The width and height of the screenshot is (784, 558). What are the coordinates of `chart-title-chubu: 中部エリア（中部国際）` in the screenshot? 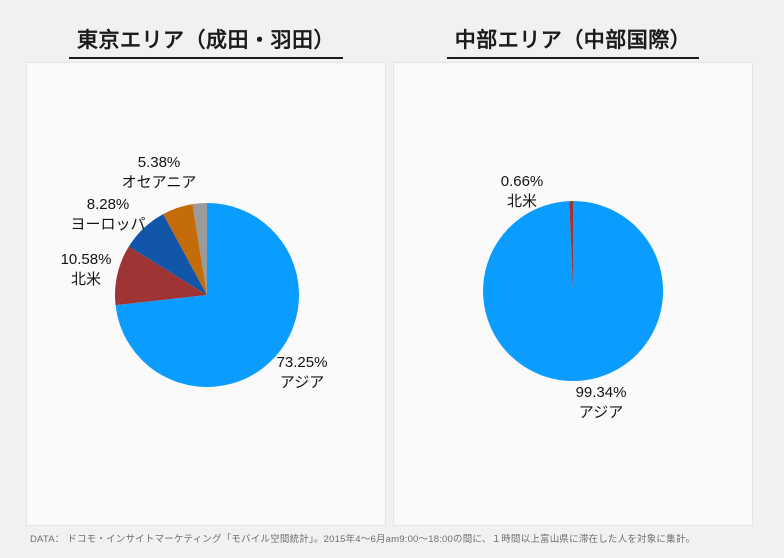 It's located at (573, 41).